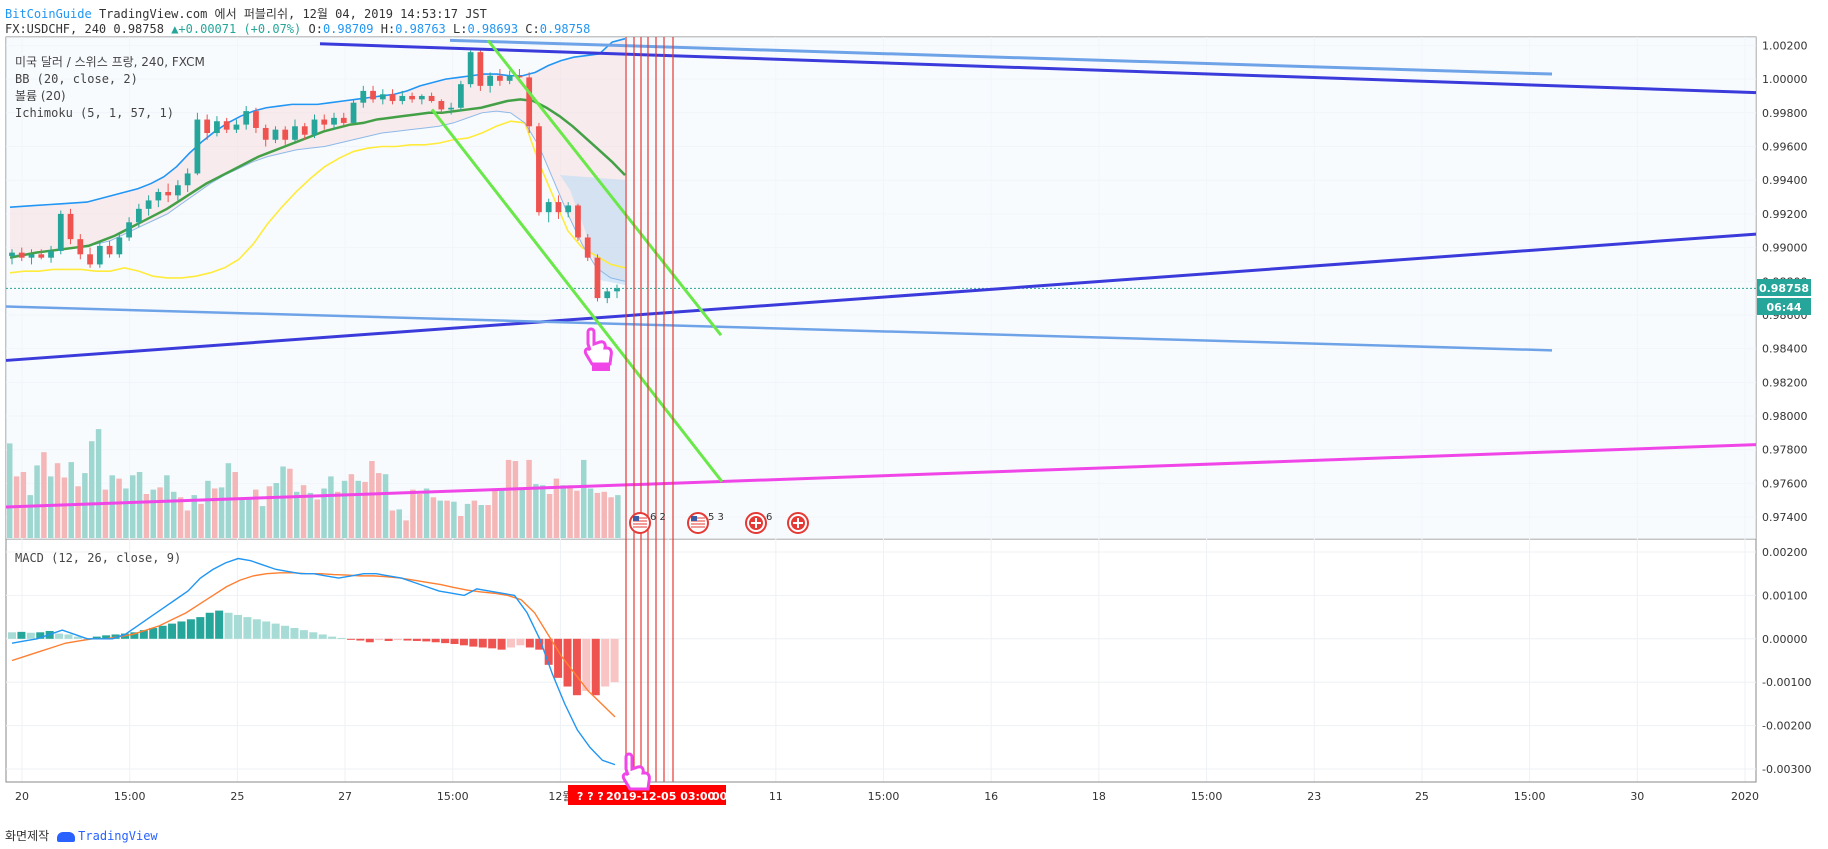  I want to click on ch-flag-icon, so click(798, 523).